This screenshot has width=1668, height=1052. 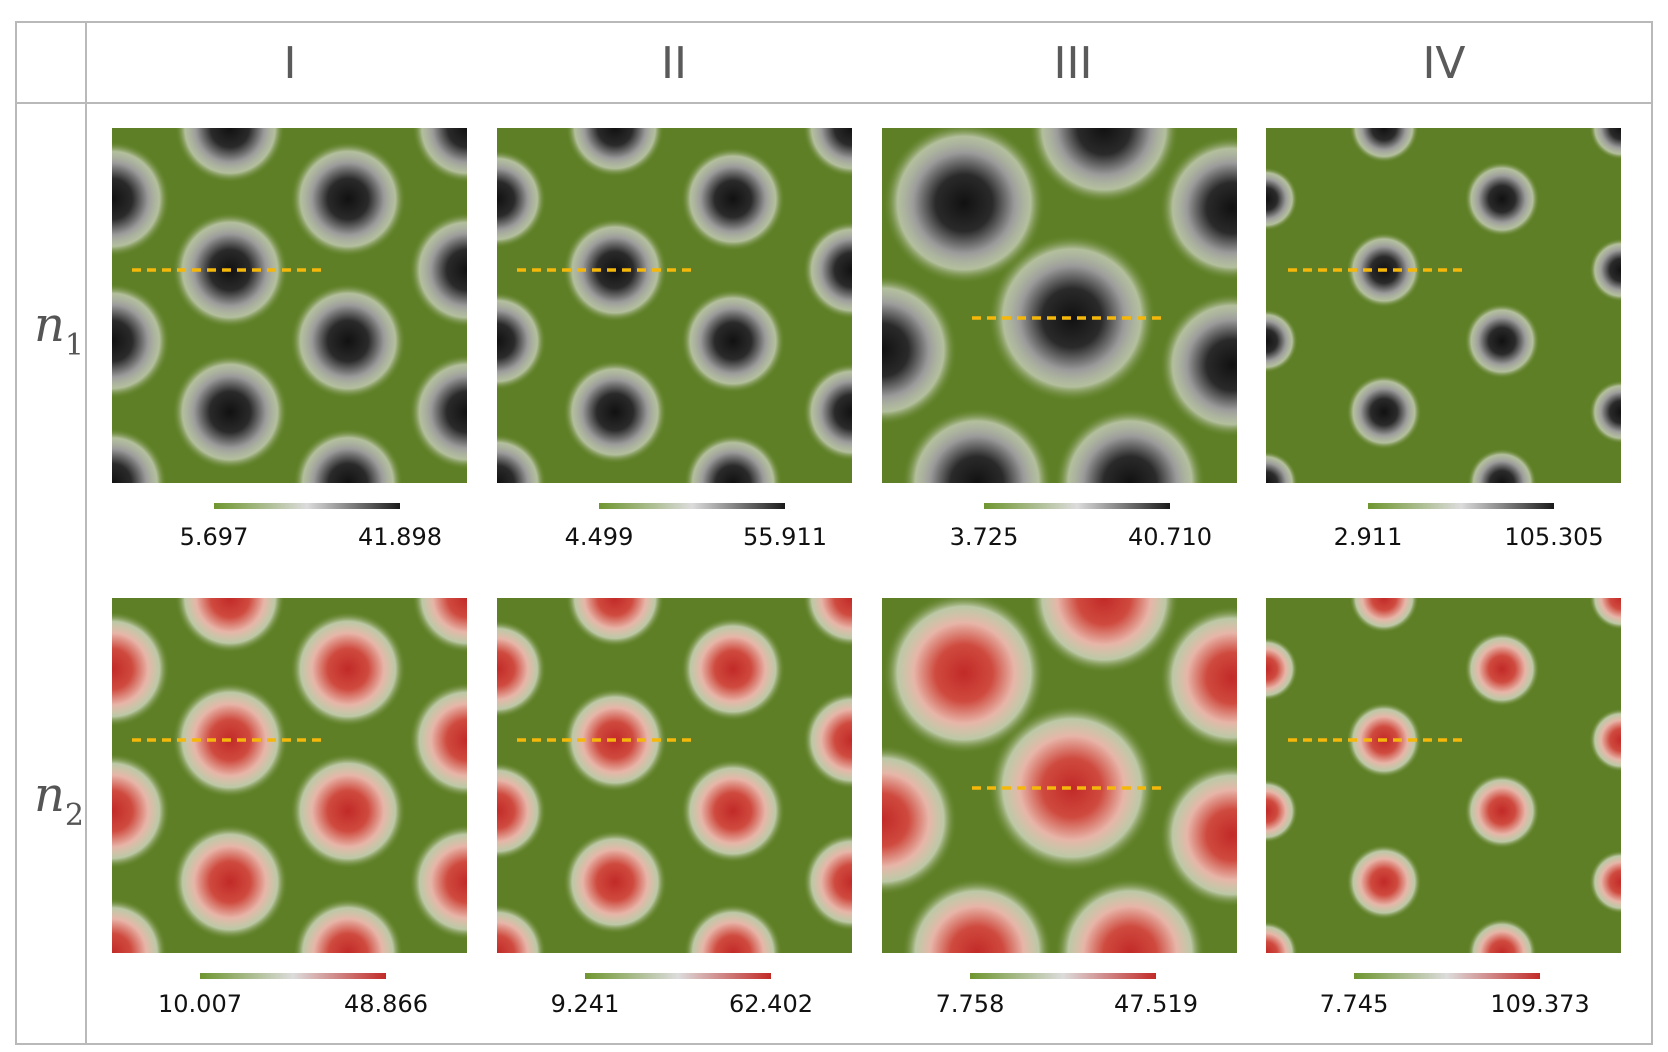 I want to click on heatmap-n2-IV, so click(x=1443, y=775).